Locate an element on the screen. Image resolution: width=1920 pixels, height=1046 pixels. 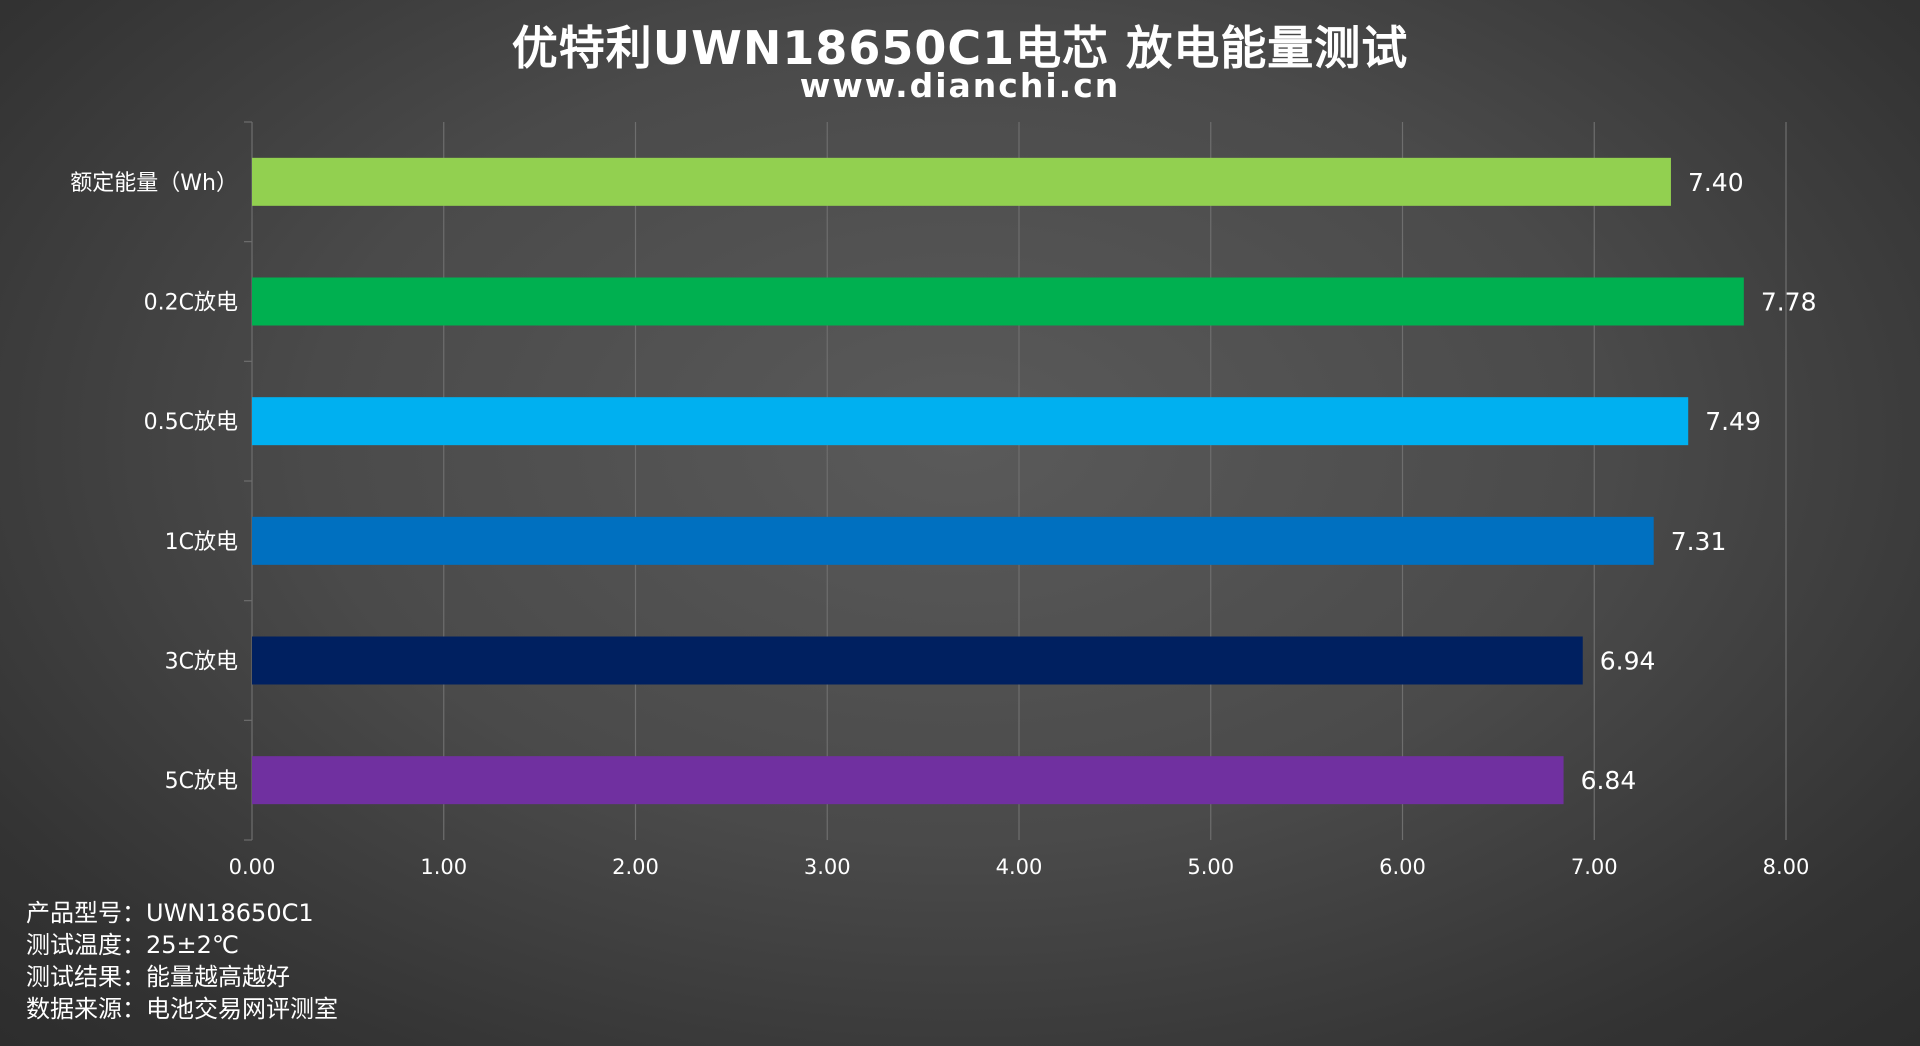
data-label: 7.78 is located at coordinates (1789, 302).